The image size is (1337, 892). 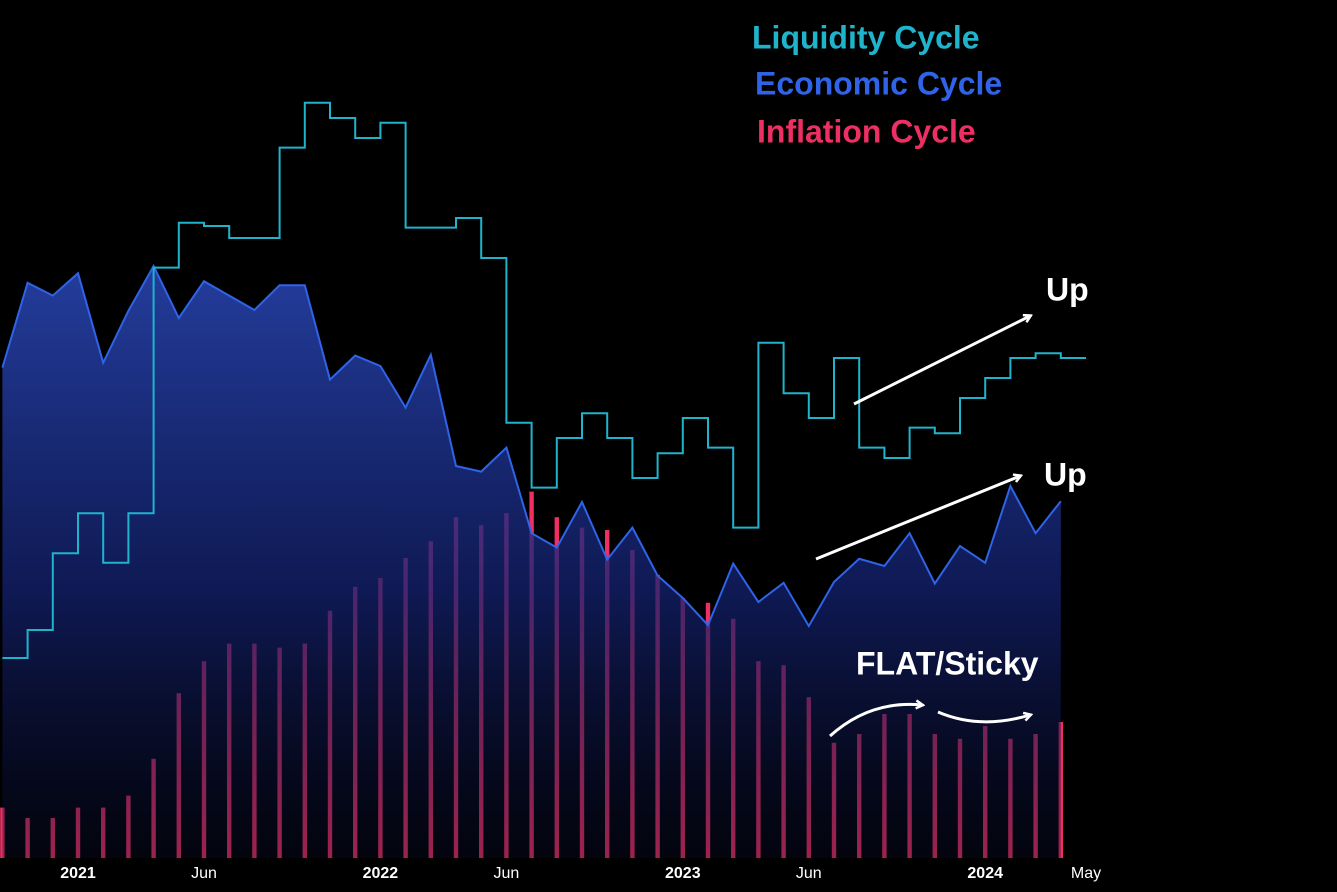 What do you see at coordinates (866, 37) in the screenshot?
I see `legend-entry: Liquidity Cycle` at bounding box center [866, 37].